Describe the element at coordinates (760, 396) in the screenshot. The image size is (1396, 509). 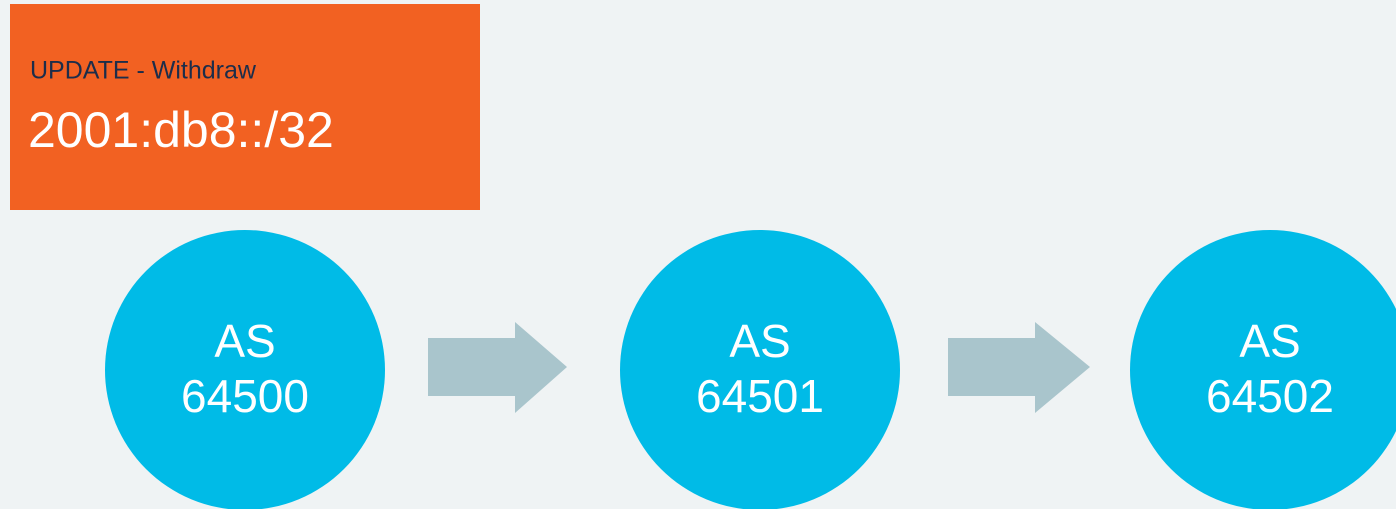
I see `as-label: 64501` at that location.